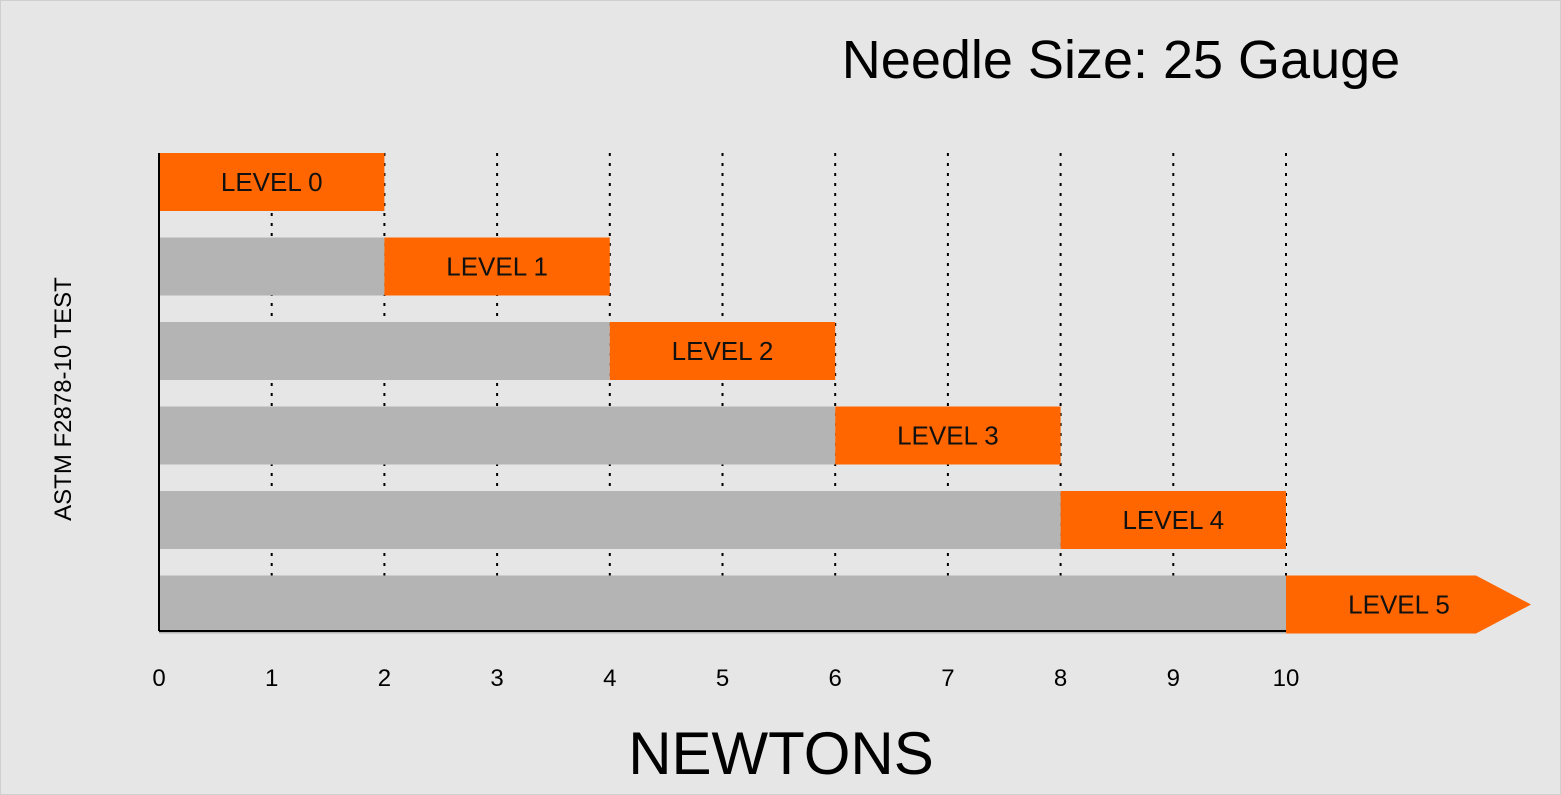  What do you see at coordinates (781, 753) in the screenshot?
I see `x-axis-label: NEWTONS` at bounding box center [781, 753].